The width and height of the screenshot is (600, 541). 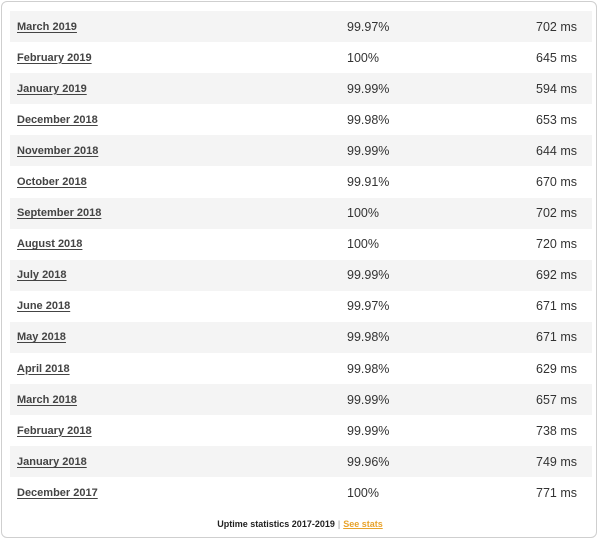 What do you see at coordinates (556, 244) in the screenshot?
I see `response-time-value: 720 ms` at bounding box center [556, 244].